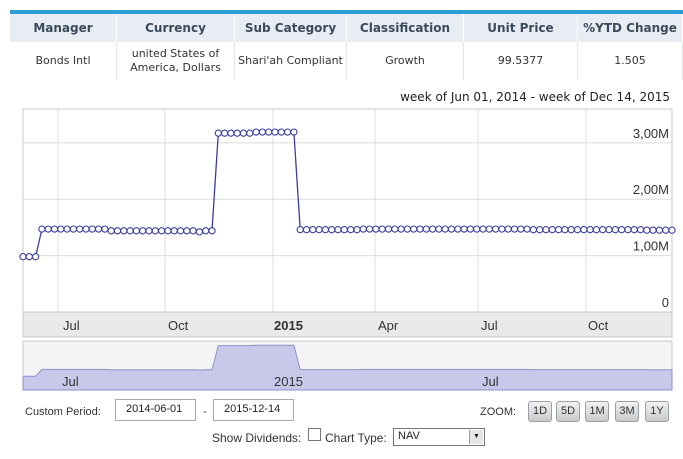 Image resolution: width=683 pixels, height=459 pixels. Describe the element at coordinates (568, 411) in the screenshot. I see `zoom-5d-button: 5D` at that location.